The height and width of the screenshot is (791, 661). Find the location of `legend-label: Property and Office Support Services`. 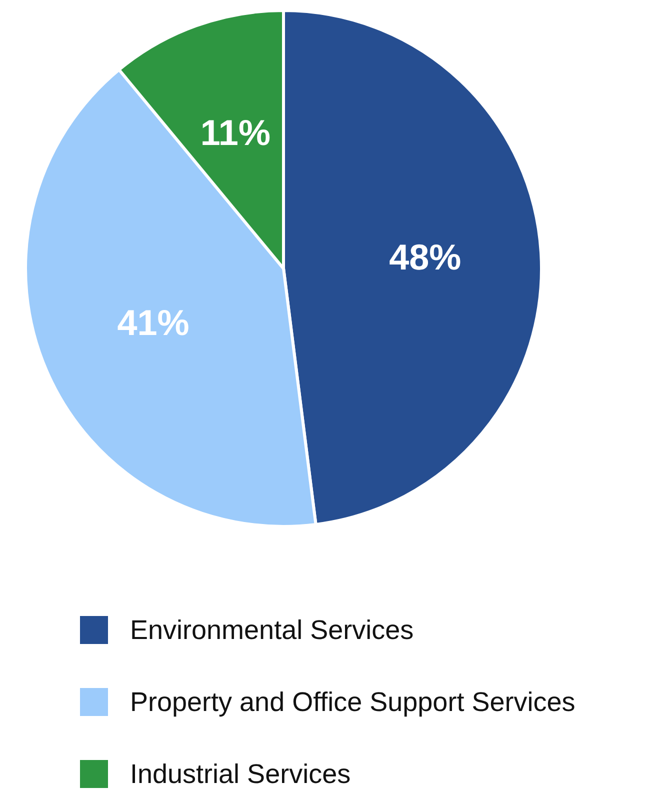

legend-label: Property and Office Support Services is located at coordinates (353, 702).